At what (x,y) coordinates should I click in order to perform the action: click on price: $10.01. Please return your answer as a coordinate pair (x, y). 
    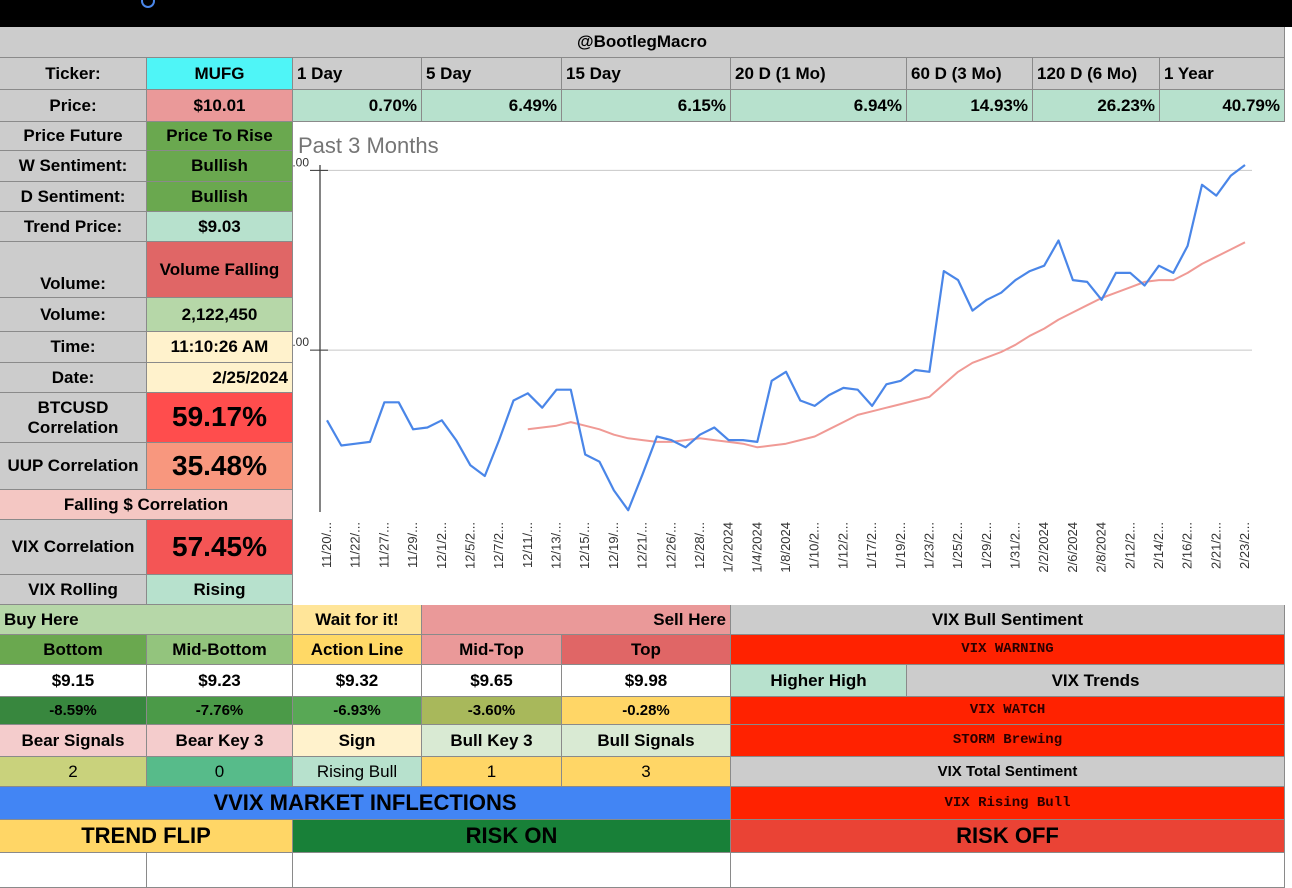
    Looking at the image, I should click on (220, 106).